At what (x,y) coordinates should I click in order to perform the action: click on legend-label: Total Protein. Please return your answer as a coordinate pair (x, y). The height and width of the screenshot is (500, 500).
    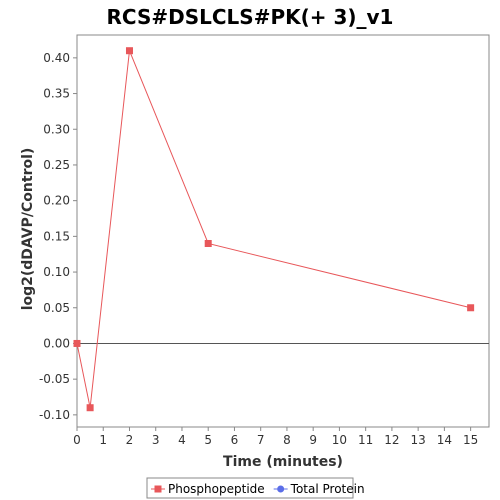
    Looking at the image, I should click on (327, 489).